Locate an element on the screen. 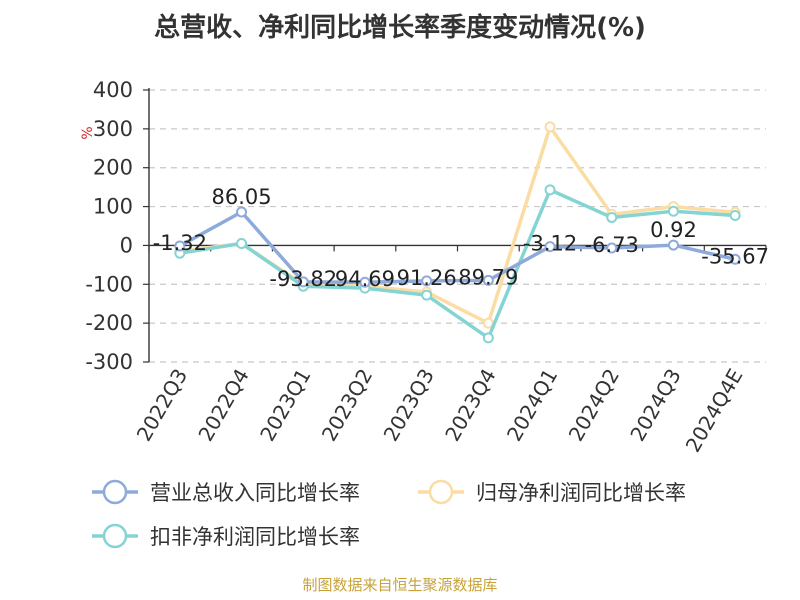 The width and height of the screenshot is (800, 600). data-label: 89.79 is located at coordinates (488, 277).